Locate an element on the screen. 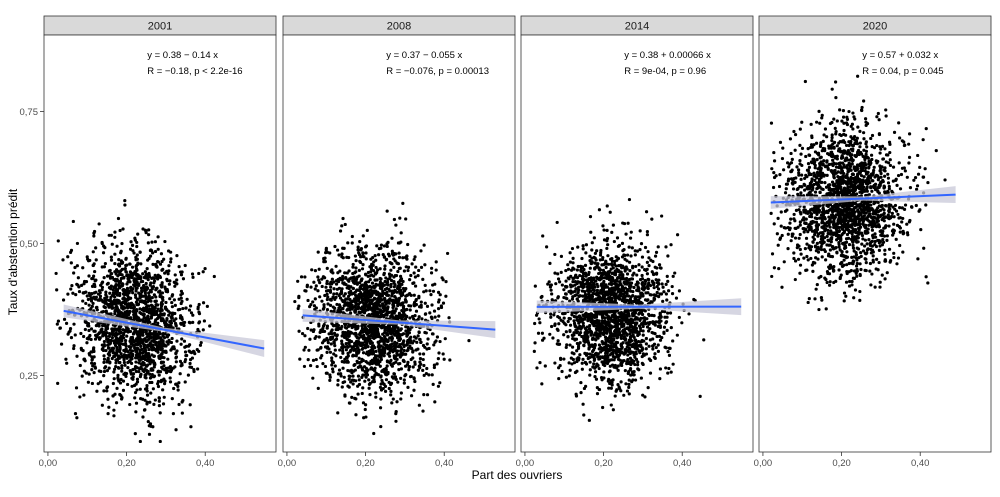 This screenshot has width=1000, height=497. regression-line is located at coordinates (399, 322).